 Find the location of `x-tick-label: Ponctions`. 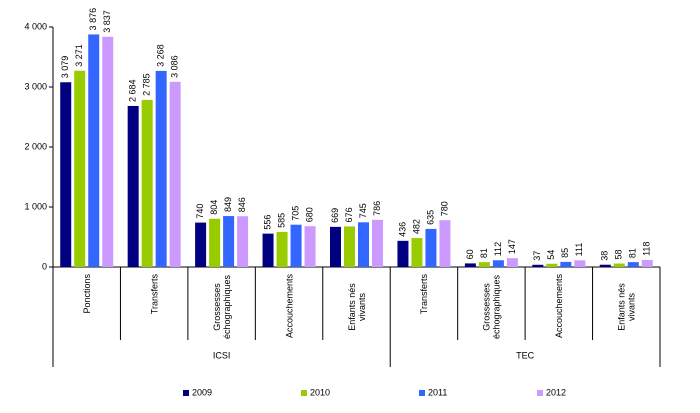

x-tick-label: Ponctions is located at coordinates (86, 294).